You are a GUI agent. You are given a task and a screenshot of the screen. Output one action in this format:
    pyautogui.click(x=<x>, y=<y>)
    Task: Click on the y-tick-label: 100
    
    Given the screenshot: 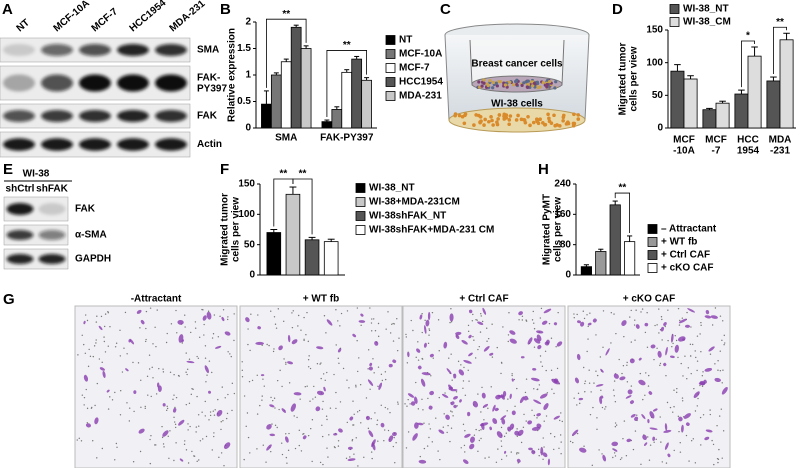 What is the action you would take?
    pyautogui.click(x=246, y=214)
    